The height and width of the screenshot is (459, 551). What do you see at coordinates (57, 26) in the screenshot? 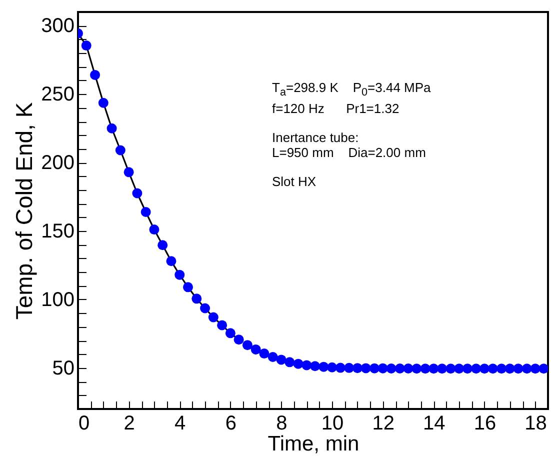
I see `y-tick-label: 300` at bounding box center [57, 26].